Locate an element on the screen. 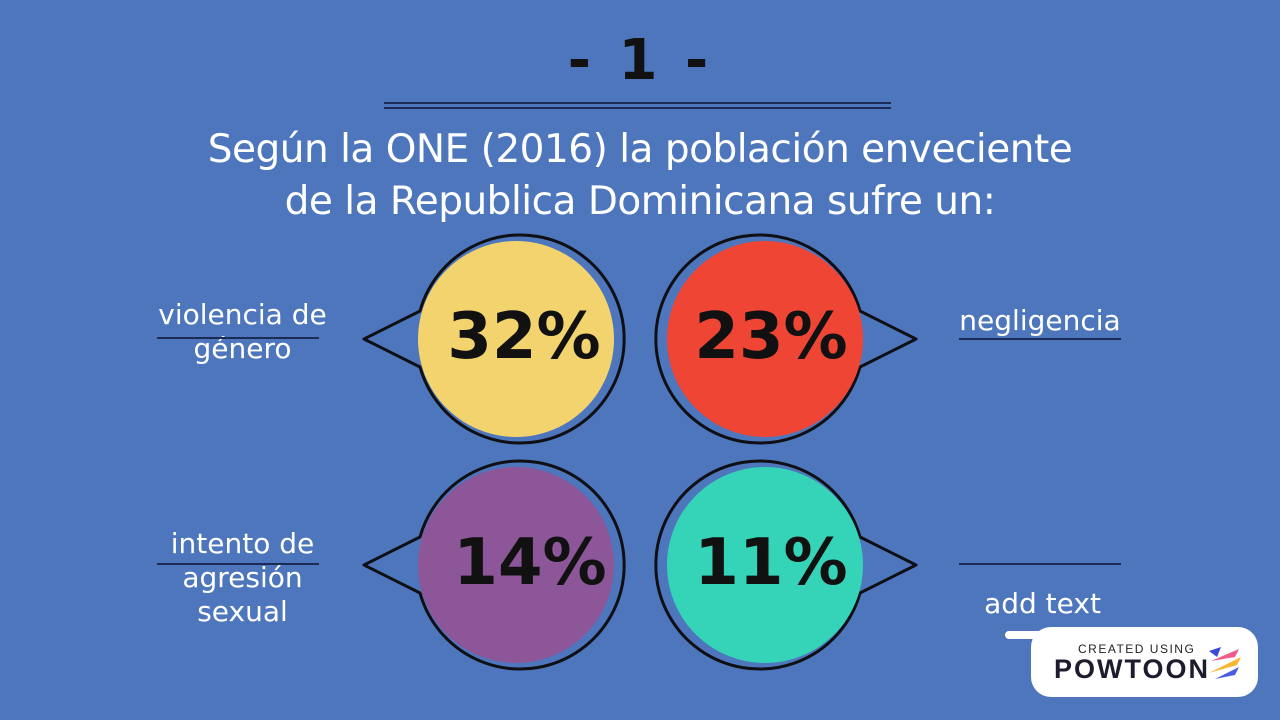 The image size is (1280, 720). stat-label-2-underline is located at coordinates (1040, 339).